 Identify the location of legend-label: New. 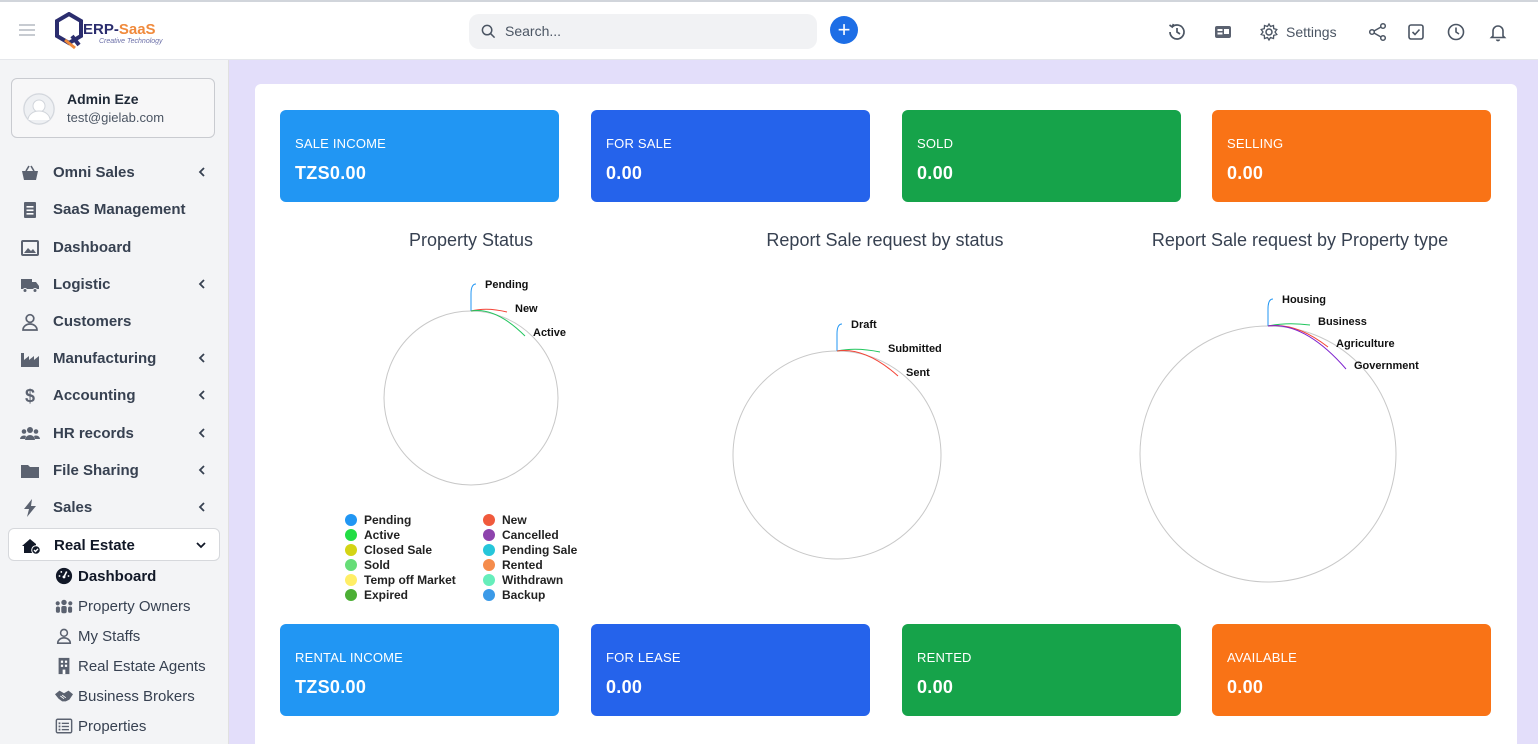
(514, 520).